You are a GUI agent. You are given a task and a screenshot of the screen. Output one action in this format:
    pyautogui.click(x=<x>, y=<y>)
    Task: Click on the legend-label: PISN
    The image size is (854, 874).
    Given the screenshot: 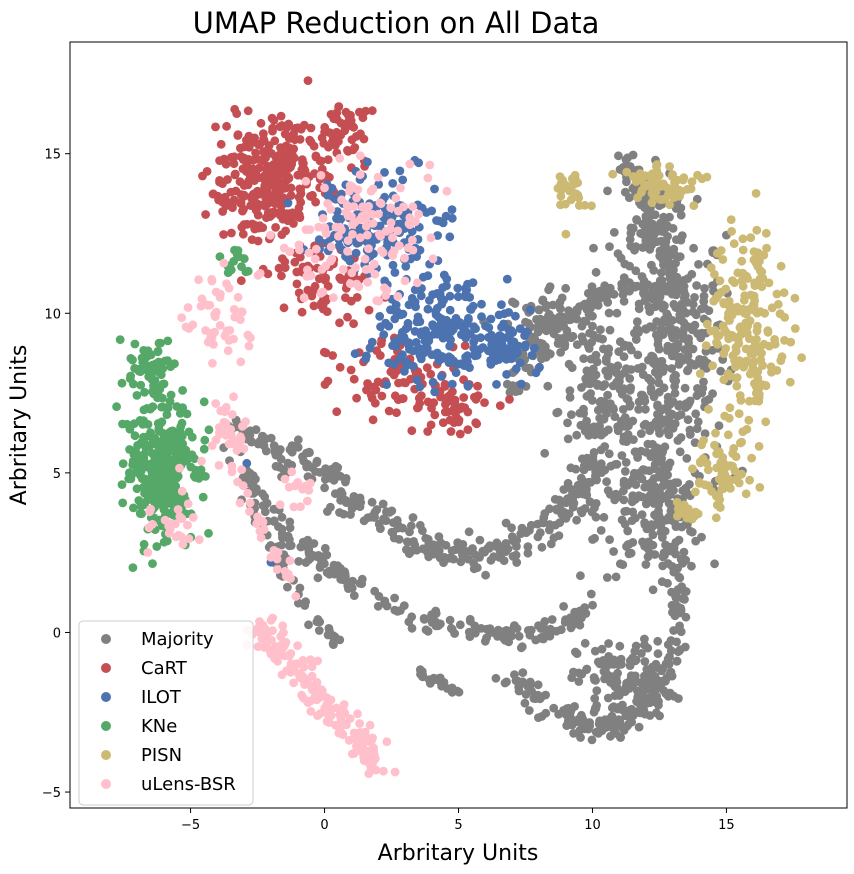 What is the action you would take?
    pyautogui.click(x=161, y=755)
    